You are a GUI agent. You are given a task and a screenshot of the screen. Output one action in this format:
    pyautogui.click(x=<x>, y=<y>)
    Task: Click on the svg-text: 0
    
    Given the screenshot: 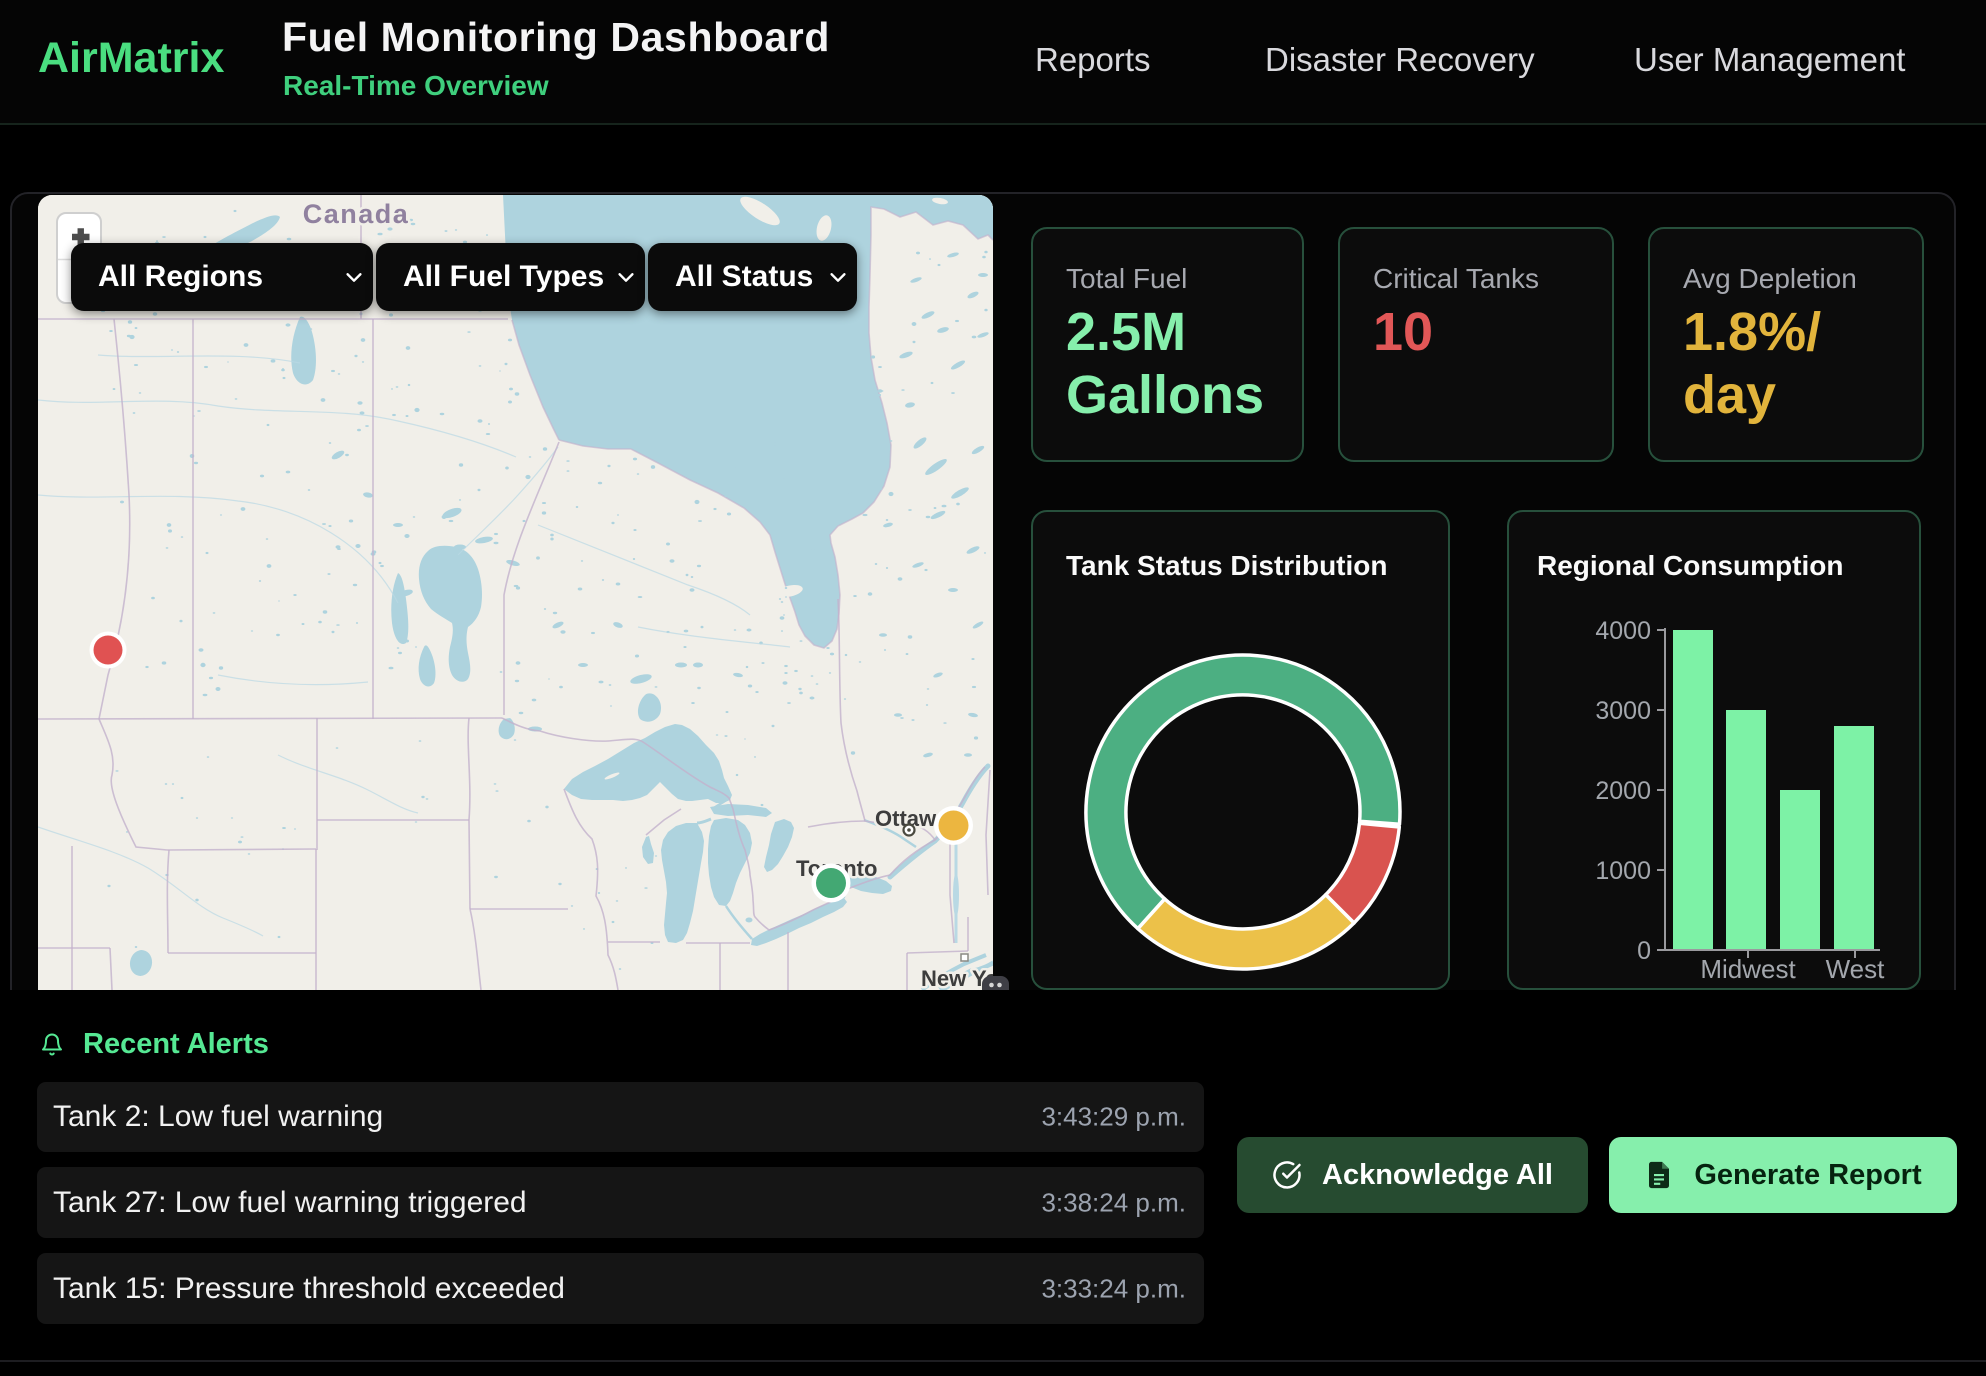 What is the action you would take?
    pyautogui.click(x=1644, y=951)
    